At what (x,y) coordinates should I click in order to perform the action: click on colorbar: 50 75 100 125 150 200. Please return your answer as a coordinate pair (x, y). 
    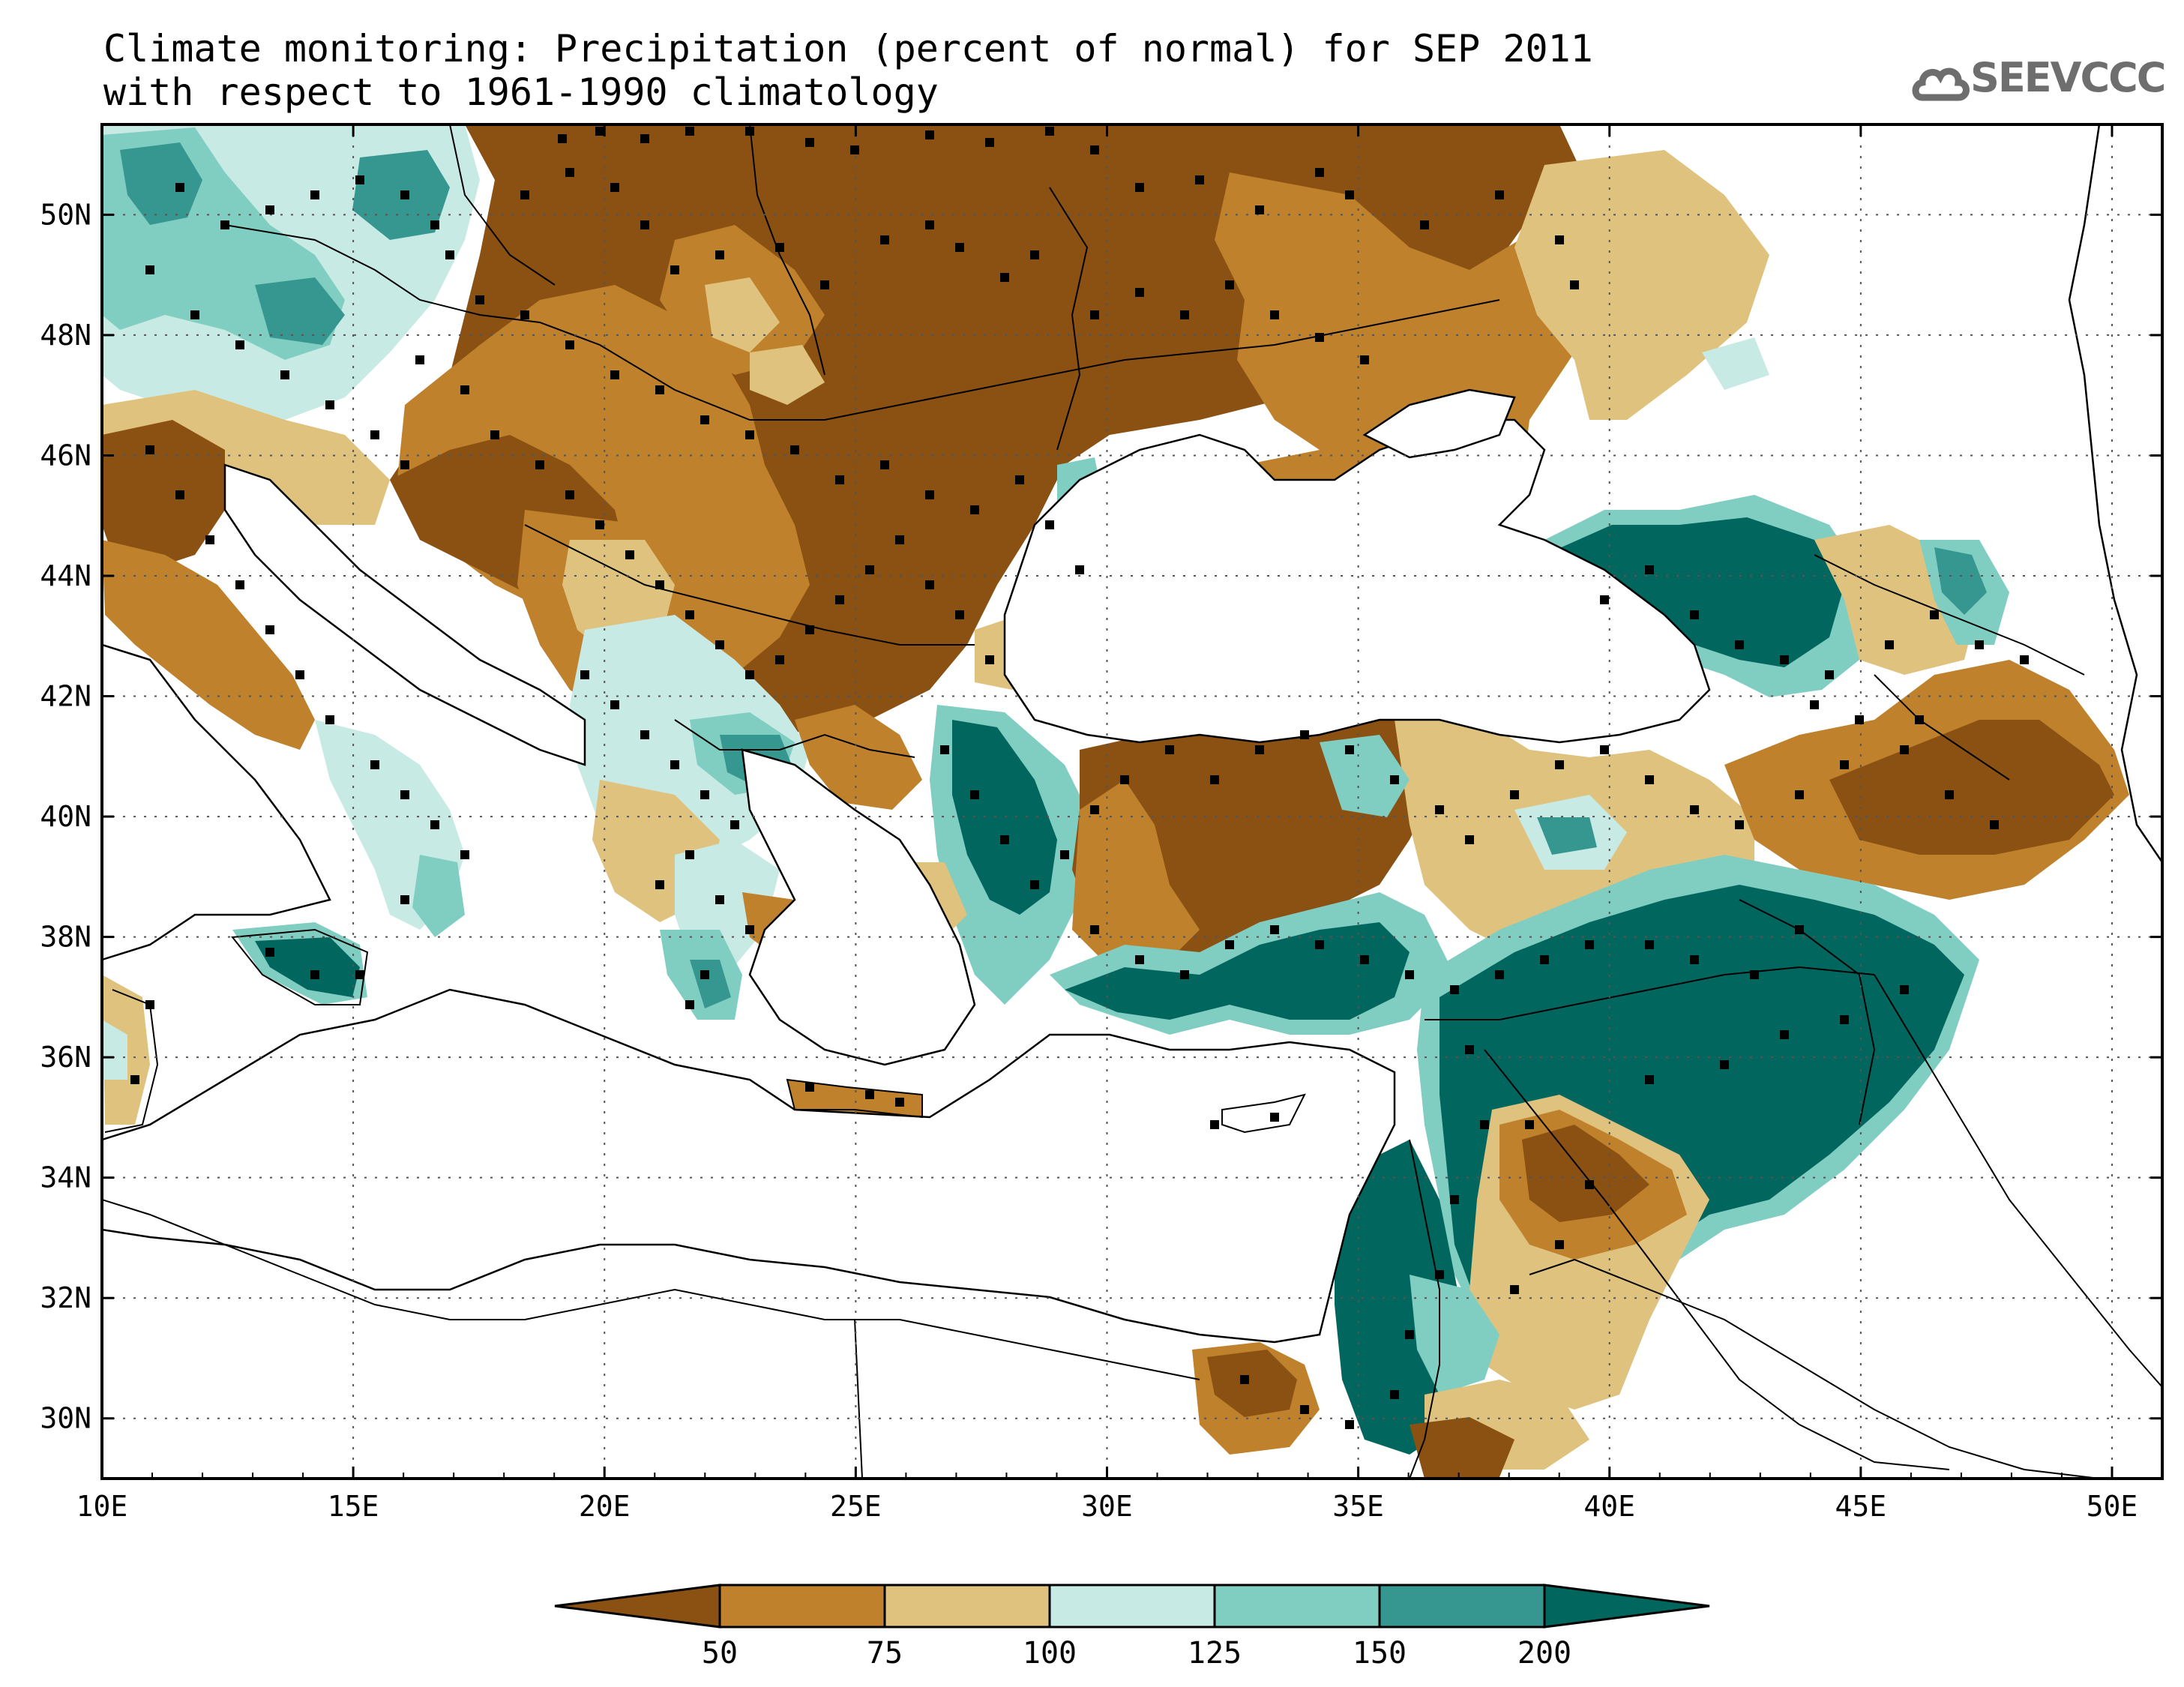
    Looking at the image, I should click on (1132, 1627).